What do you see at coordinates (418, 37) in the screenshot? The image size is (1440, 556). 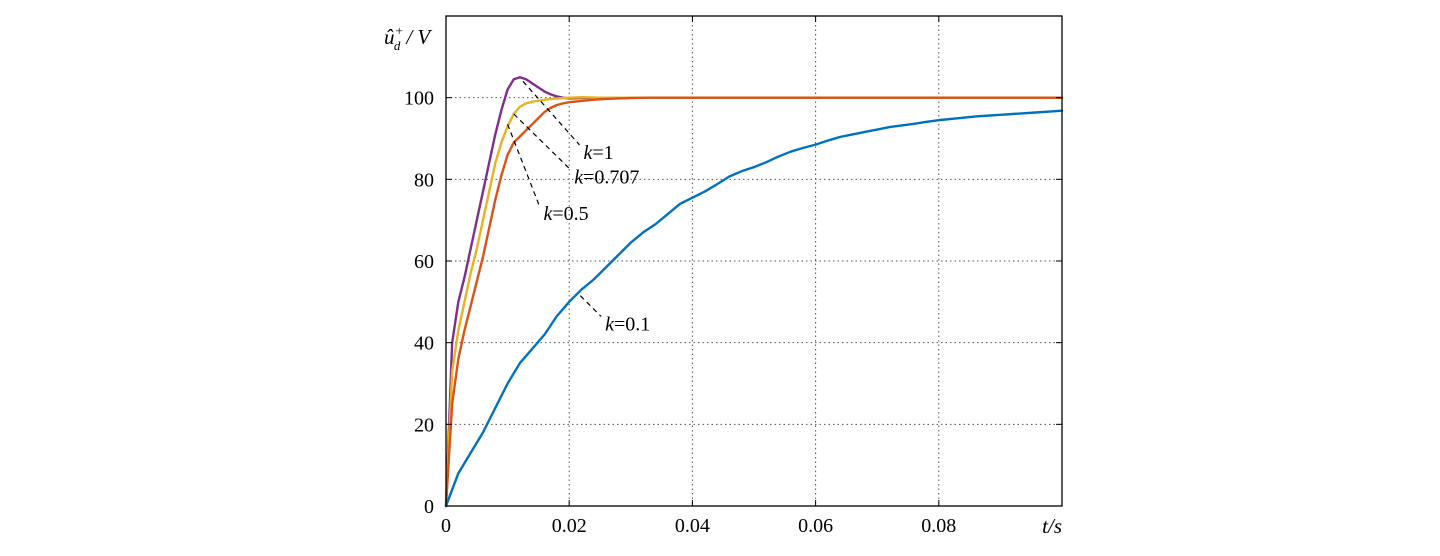 I see `y-axis-label-unit: / V` at bounding box center [418, 37].